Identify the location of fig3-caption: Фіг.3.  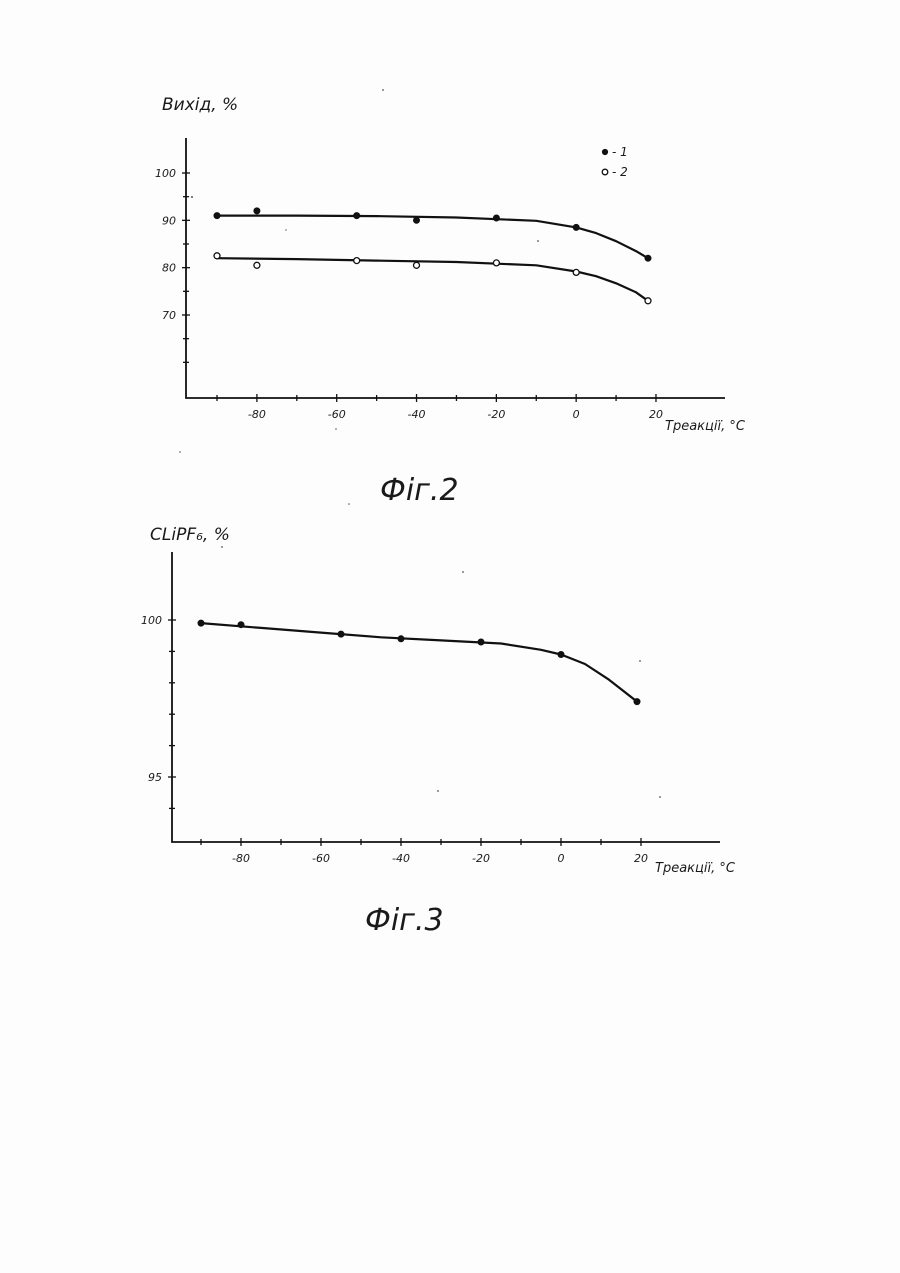
(404, 920).